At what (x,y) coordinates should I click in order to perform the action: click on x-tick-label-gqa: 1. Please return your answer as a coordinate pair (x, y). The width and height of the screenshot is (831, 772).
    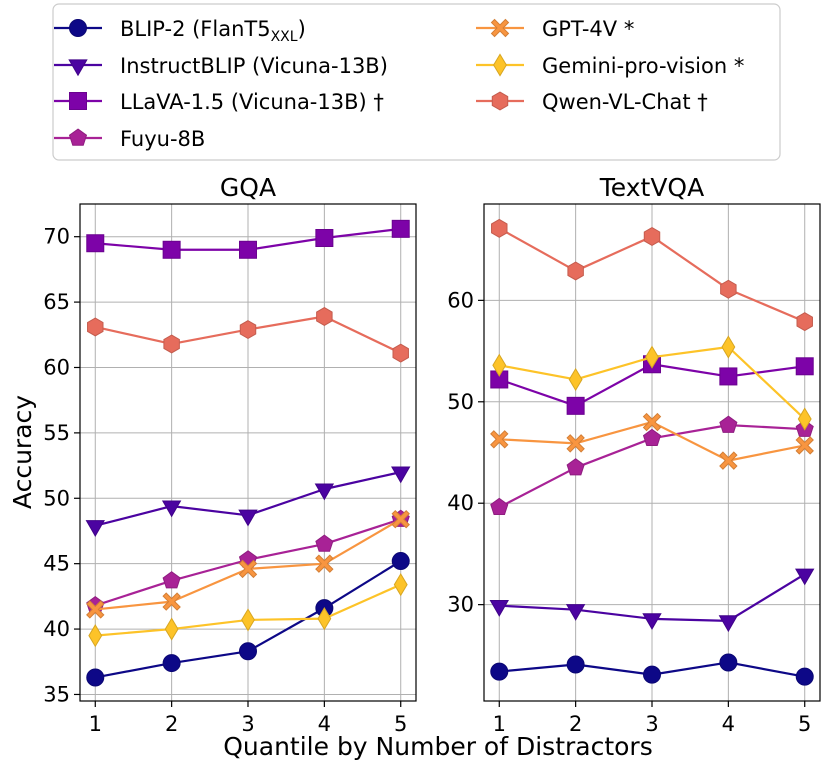
    Looking at the image, I should click on (95, 724).